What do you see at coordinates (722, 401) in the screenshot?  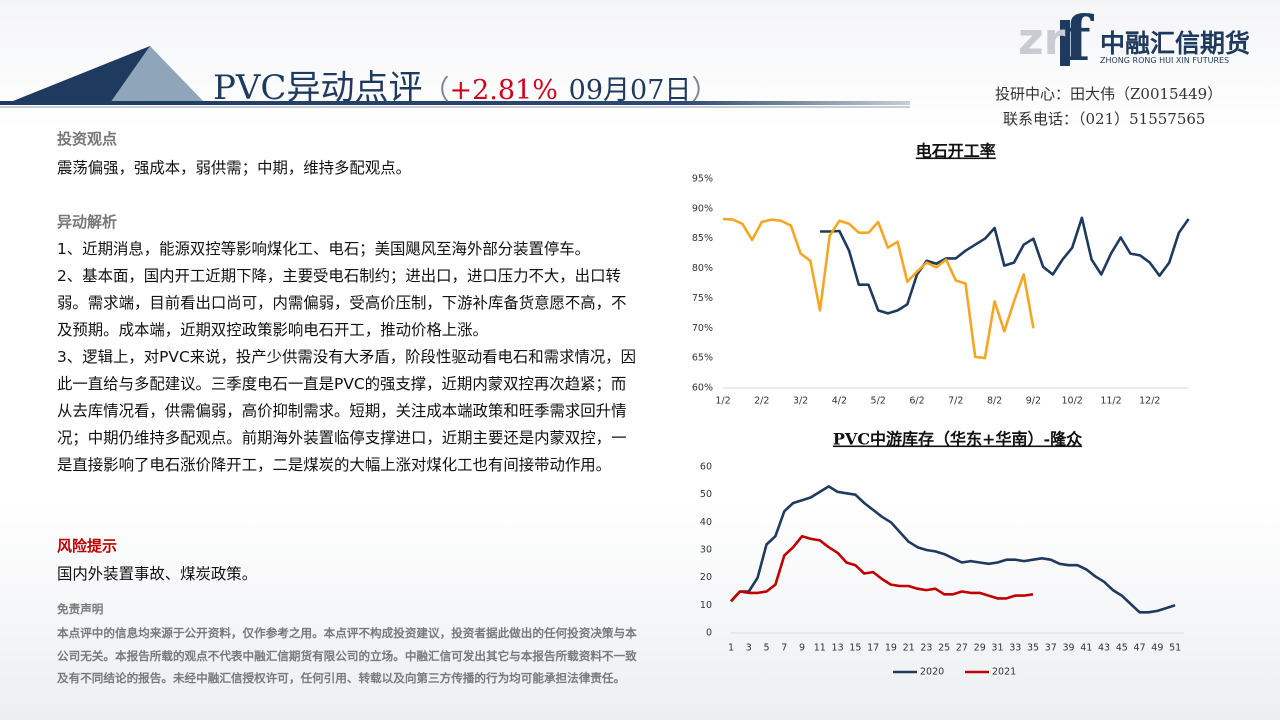 I see `x-tick-label: 1/2` at bounding box center [722, 401].